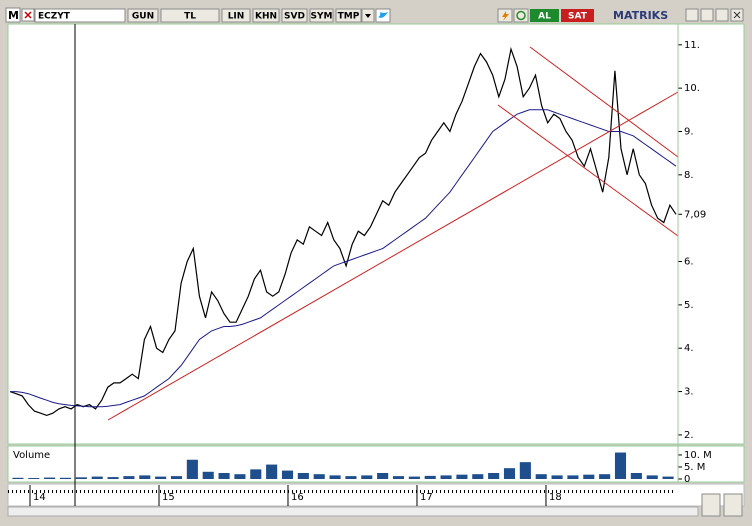 This screenshot has width=752, height=526. What do you see at coordinates (707, 15) in the screenshot?
I see `maximize-button` at bounding box center [707, 15].